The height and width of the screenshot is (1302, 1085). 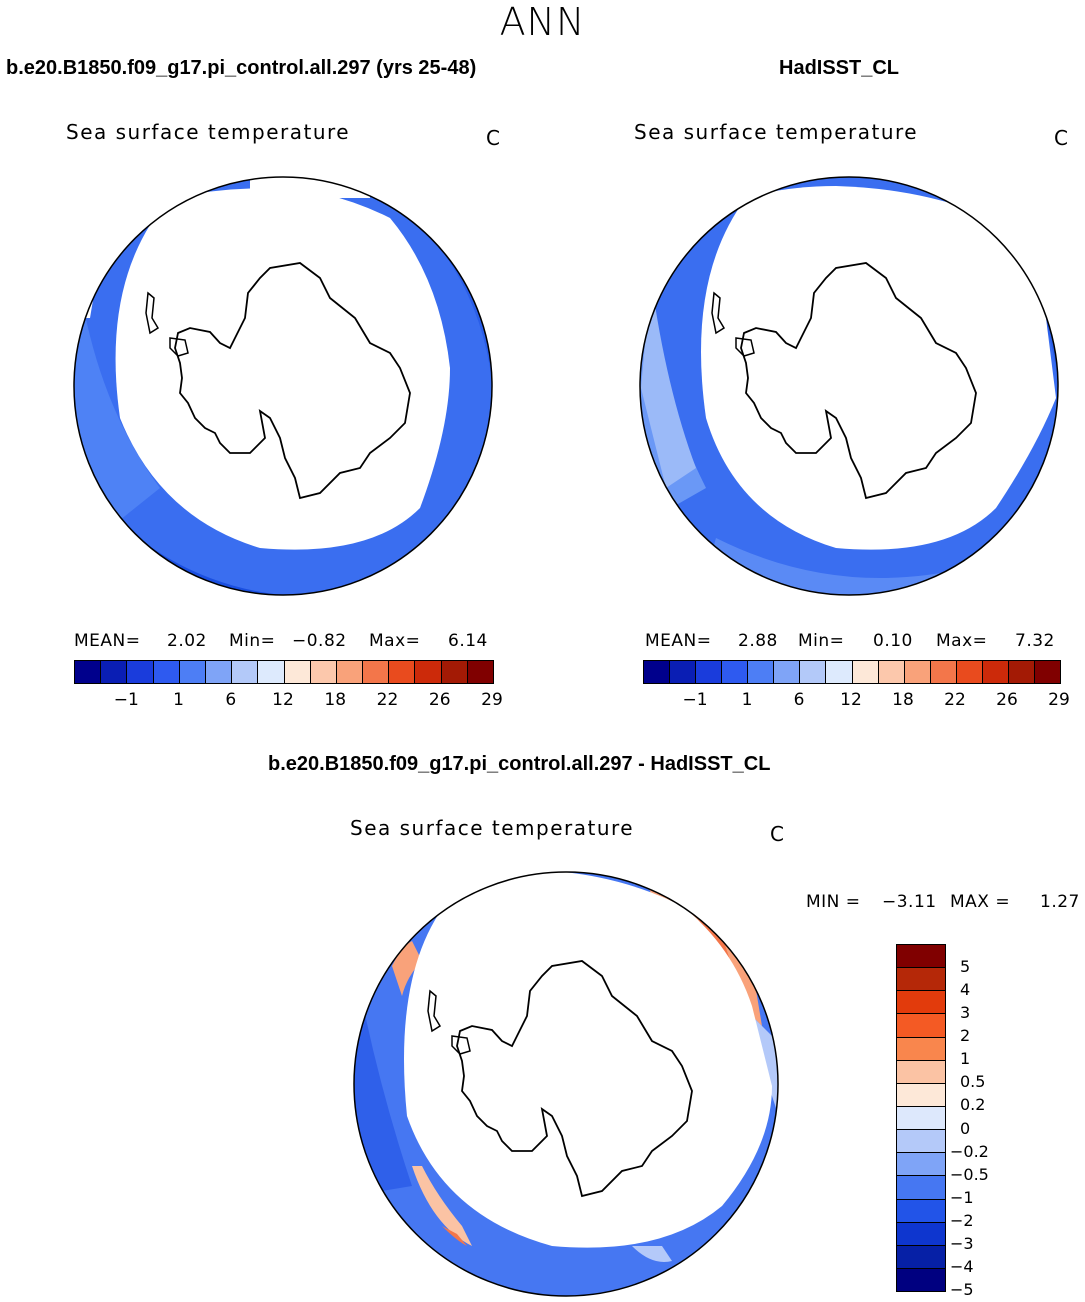 What do you see at coordinates (965, 1036) in the screenshot?
I see `diff-colorbar-tick-label: 2` at bounding box center [965, 1036].